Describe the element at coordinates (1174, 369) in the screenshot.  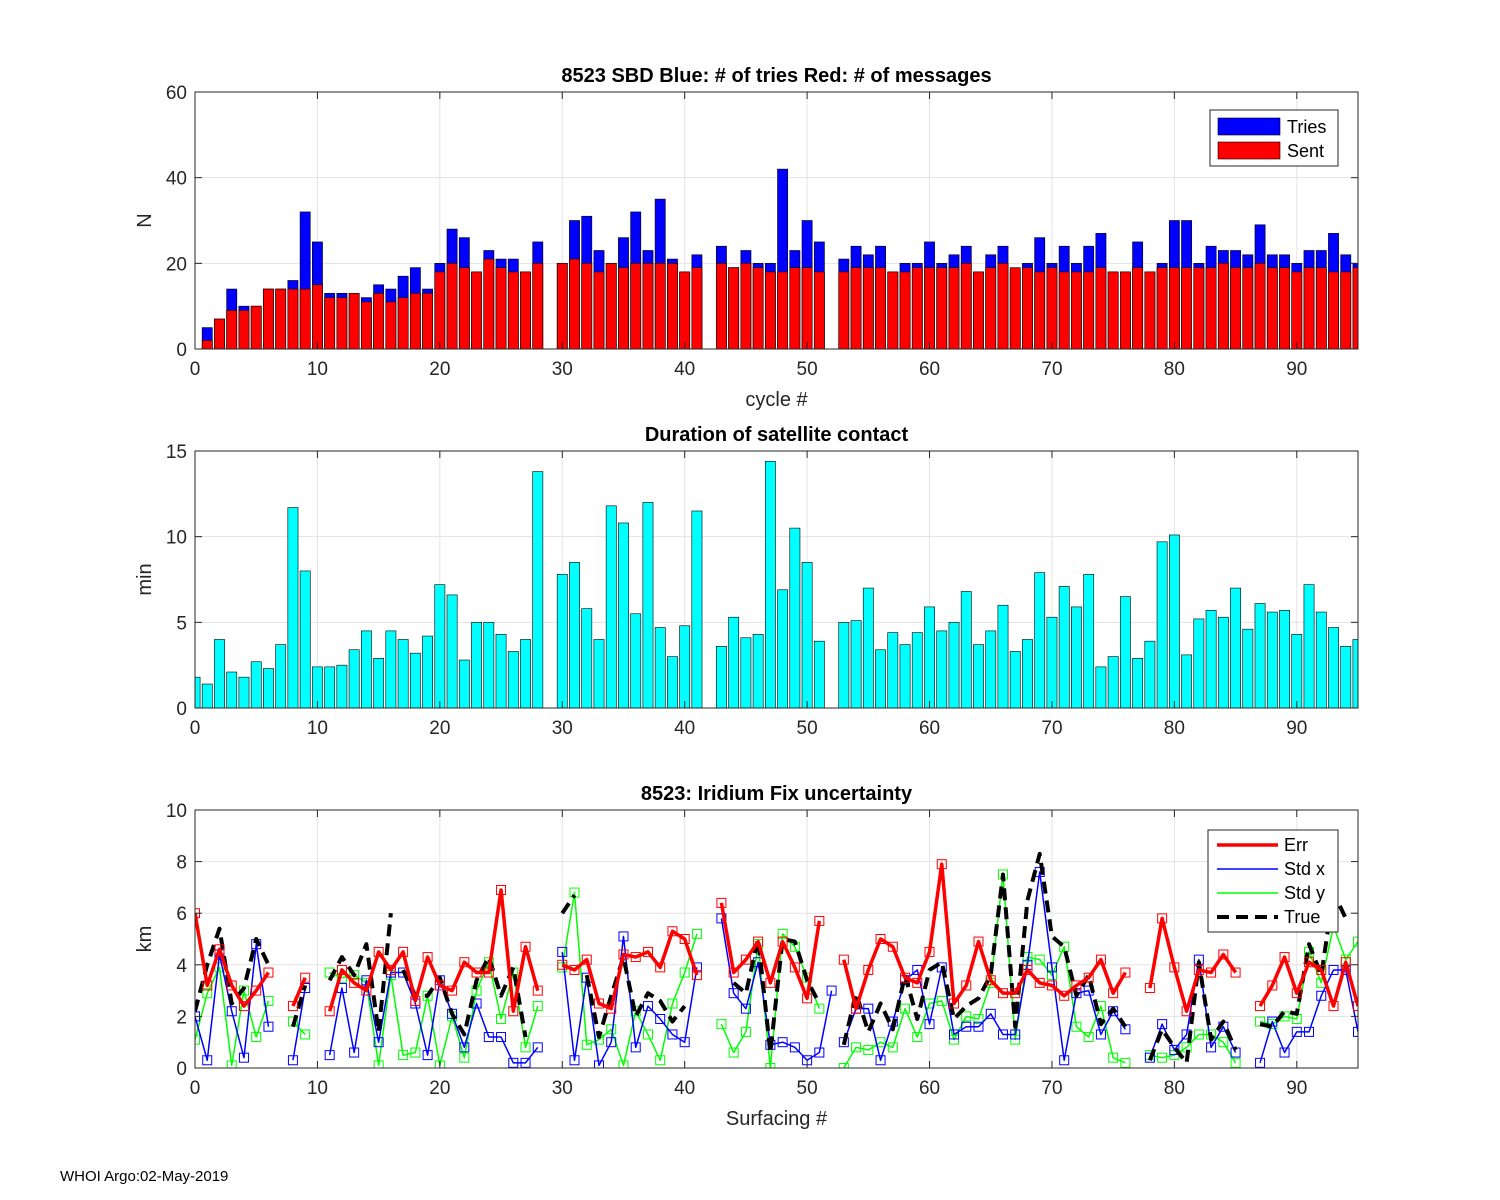
I see `x-tick-label: 80` at that location.